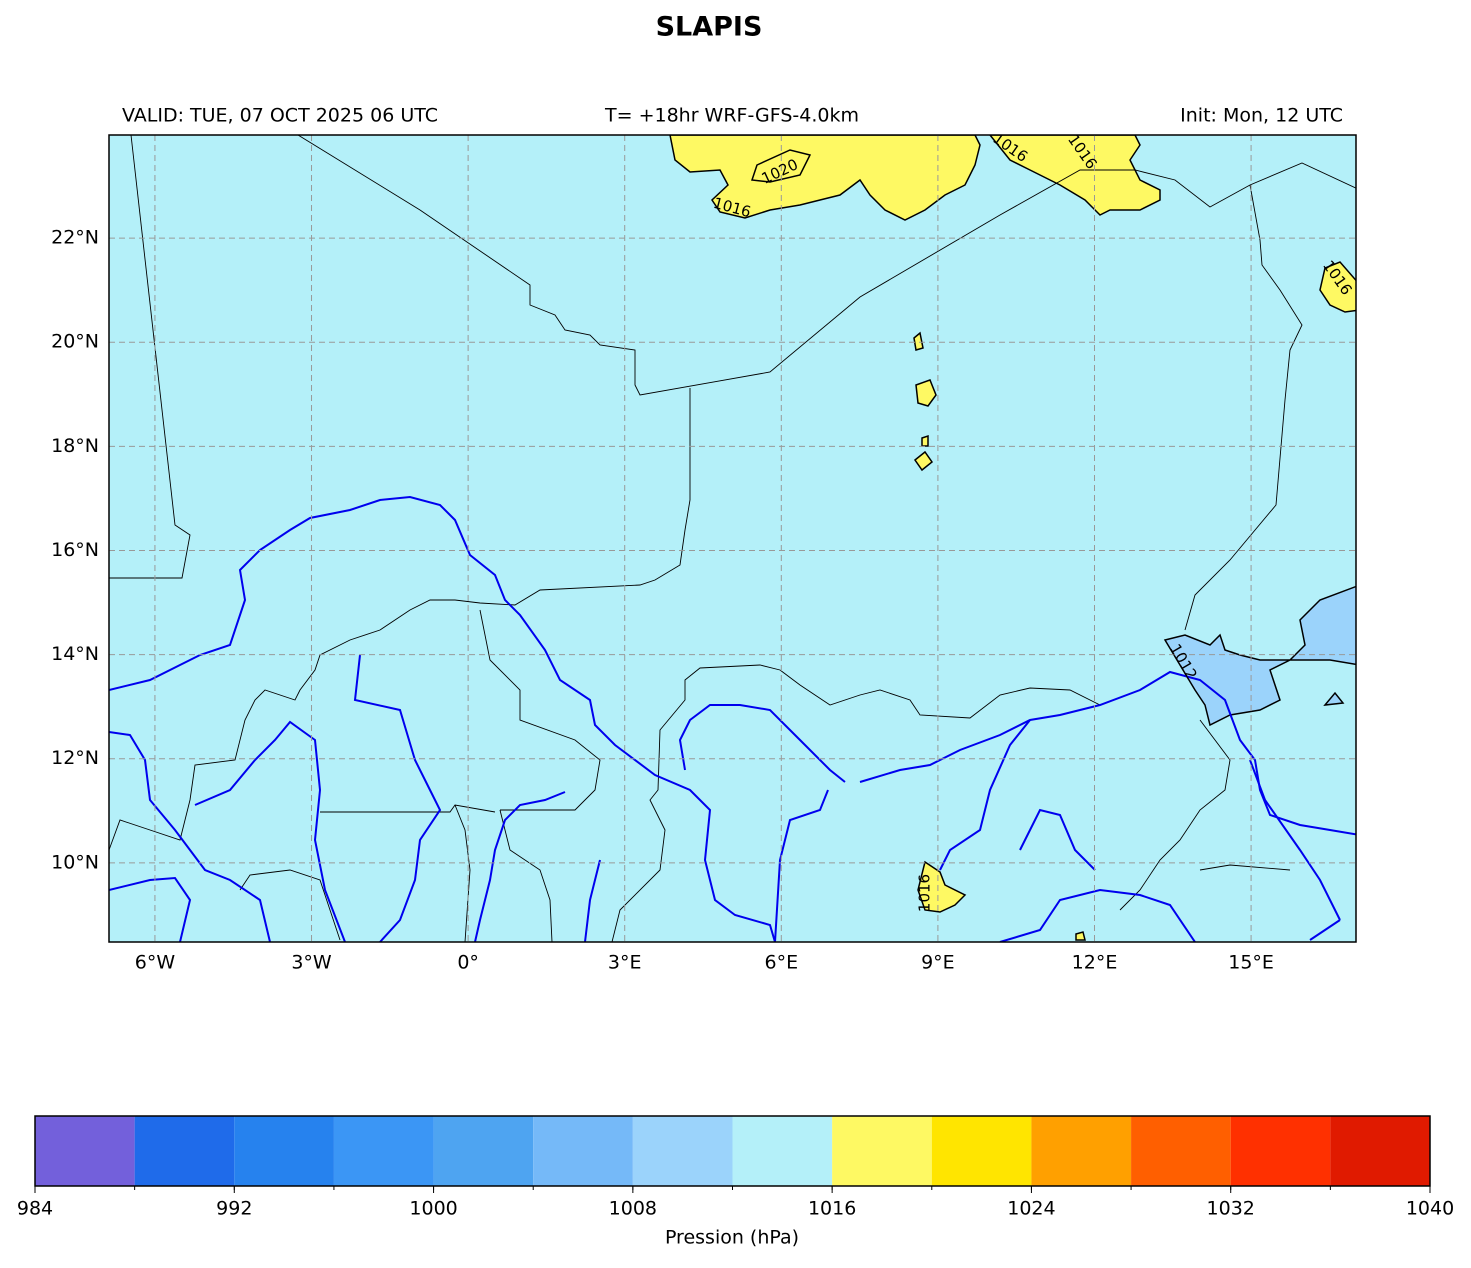 The image size is (1471, 1268). What do you see at coordinates (75, 550) in the screenshot?
I see `lat-tick-label: 16°N` at bounding box center [75, 550].